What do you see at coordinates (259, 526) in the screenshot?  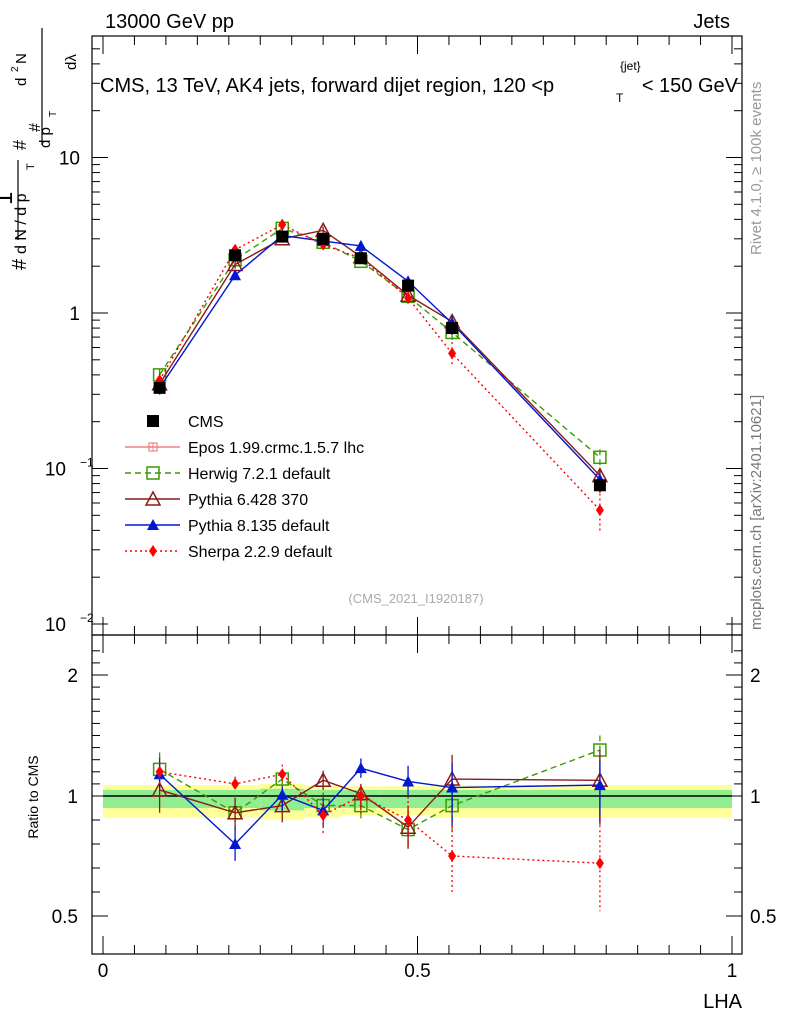 I see `legend-label: Pythia 8.135 default` at bounding box center [259, 526].